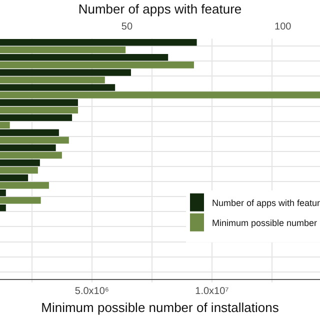  What do you see at coordinates (127, 26) in the screenshot?
I see `x2-tick-label: 50` at bounding box center [127, 26].